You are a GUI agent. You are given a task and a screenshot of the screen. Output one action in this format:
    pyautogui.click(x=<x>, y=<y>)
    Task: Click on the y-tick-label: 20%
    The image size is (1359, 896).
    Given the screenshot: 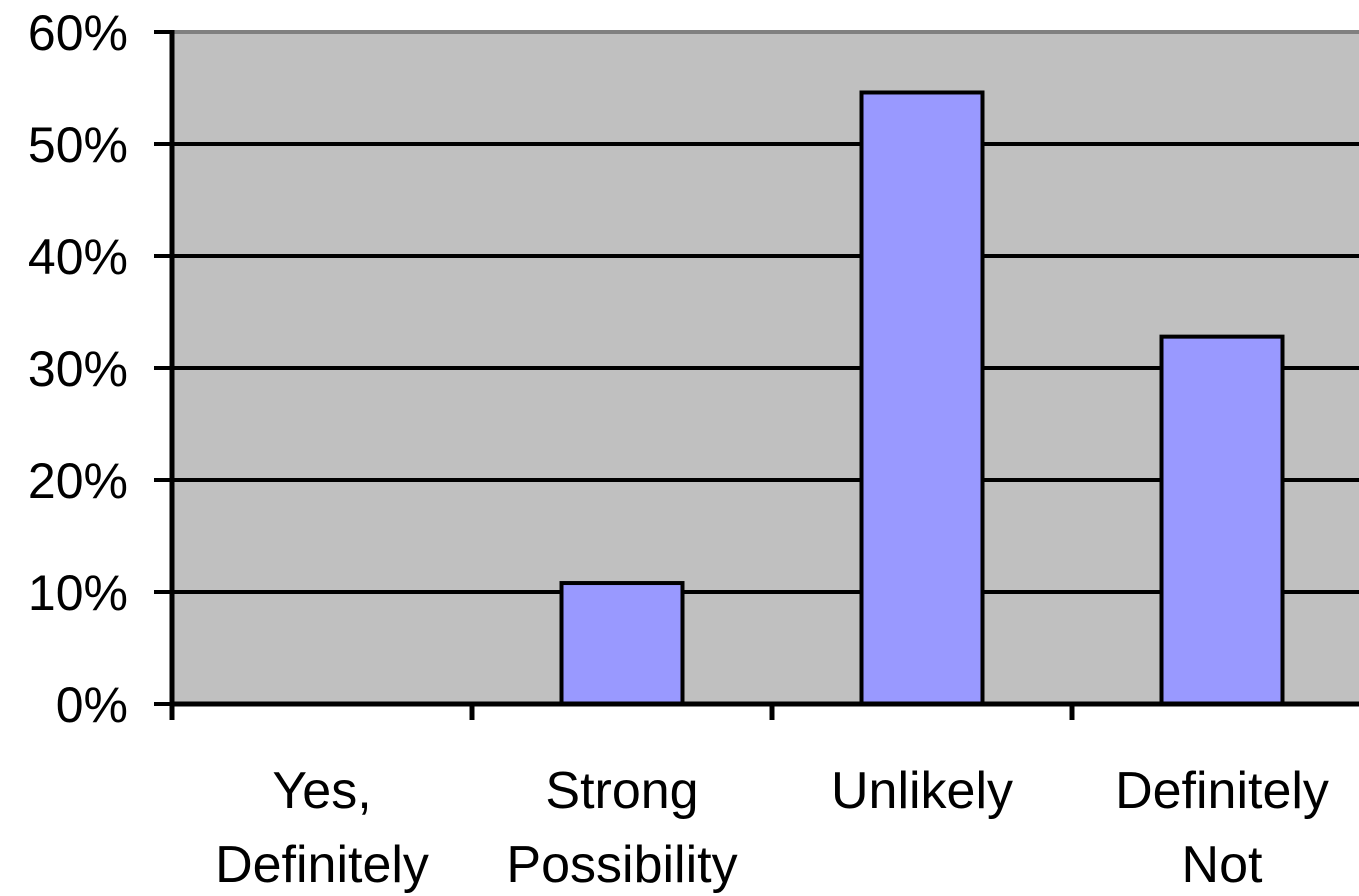 What is the action you would take?
    pyautogui.click(x=78, y=481)
    